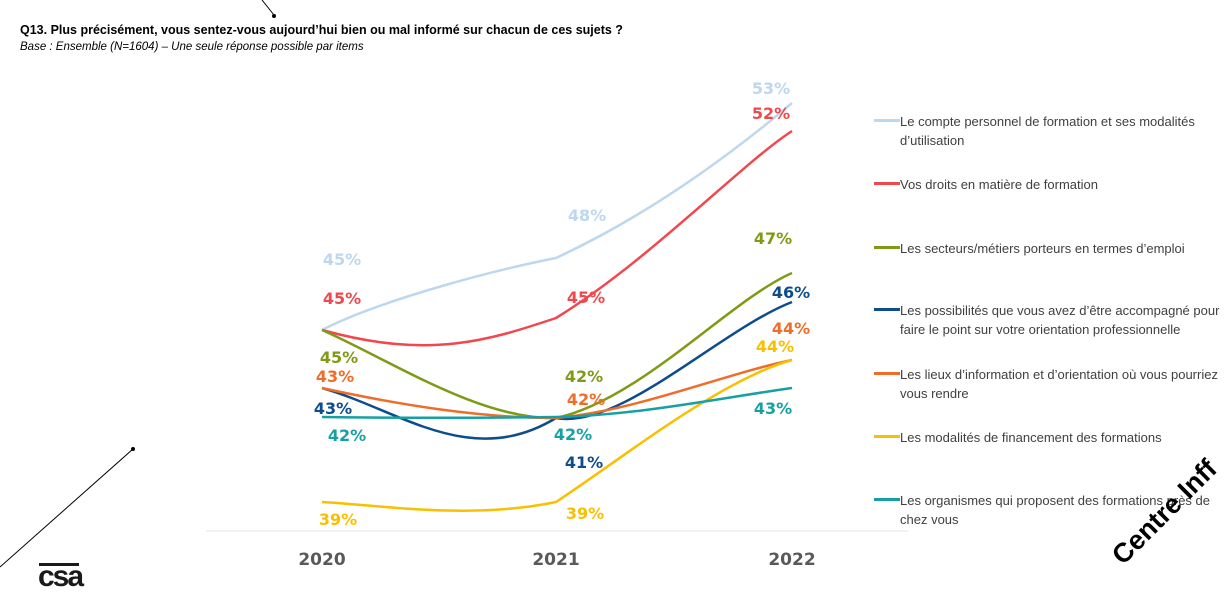 The width and height of the screenshot is (1228, 611). What do you see at coordinates (555, 560) in the screenshot?
I see `x-tick-label-2021: 2021` at bounding box center [555, 560].